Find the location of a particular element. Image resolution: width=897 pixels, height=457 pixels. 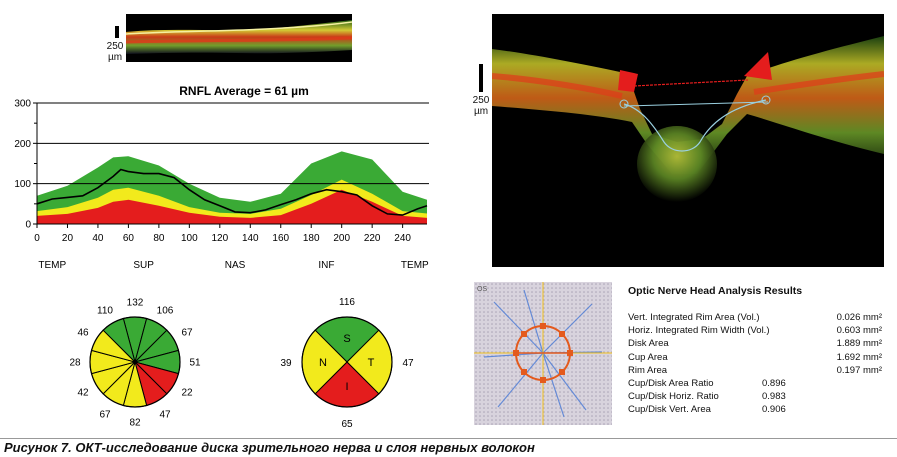

x-tick-label: 140 is located at coordinates (250, 238).